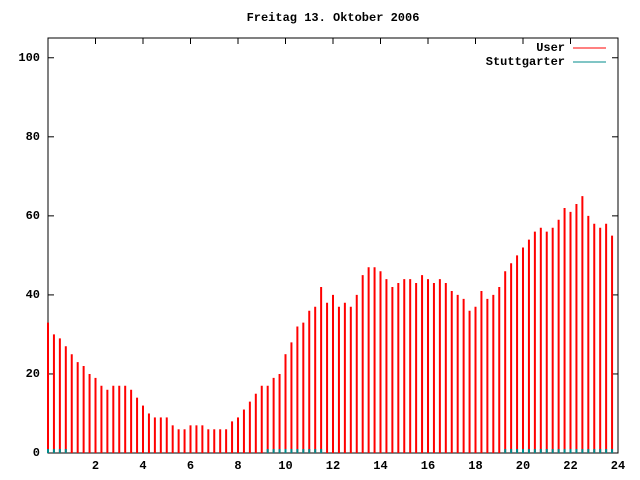 Image resolution: width=640 pixels, height=480 pixels. What do you see at coordinates (428, 466) in the screenshot?
I see `x-tick-label: 16` at bounding box center [428, 466].